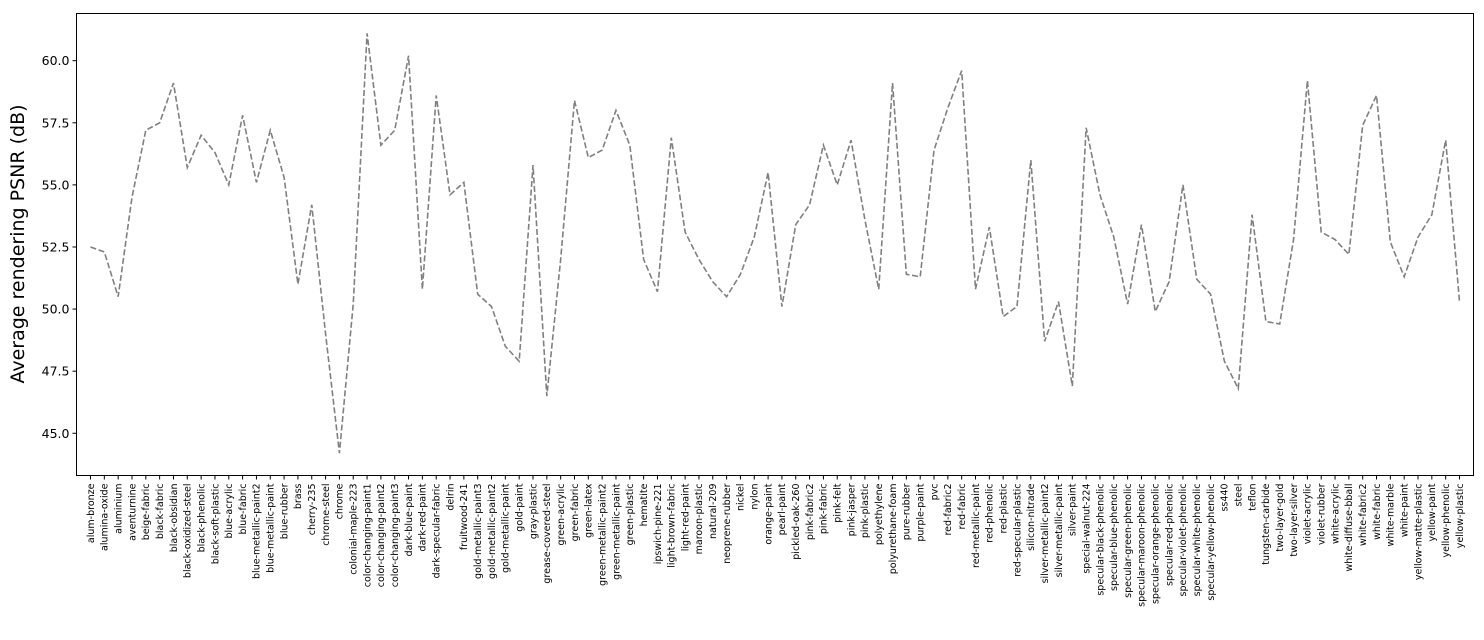 The image size is (1484, 640). I want to click on x-tick-label: blue-rubber, so click(284, 511).